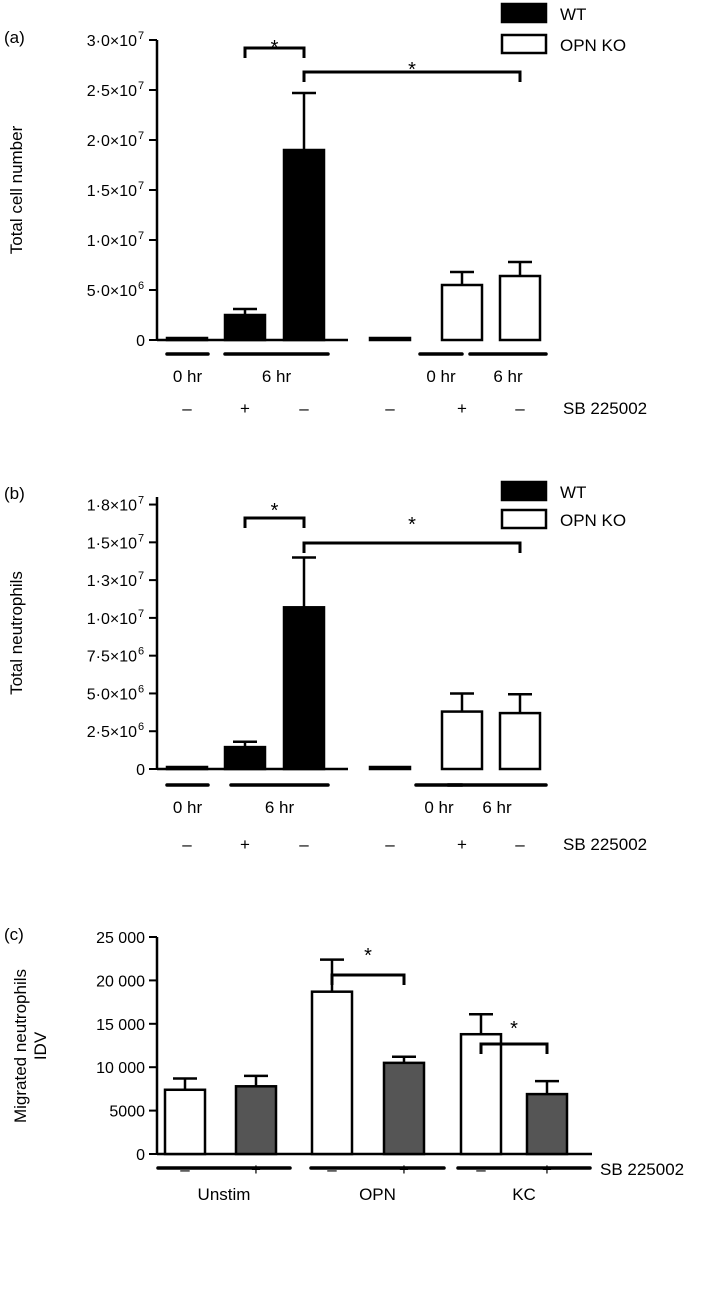 Image resolution: width=709 pixels, height=1303 pixels. I want to click on y-tick-label: 15 000, so click(120, 1025).